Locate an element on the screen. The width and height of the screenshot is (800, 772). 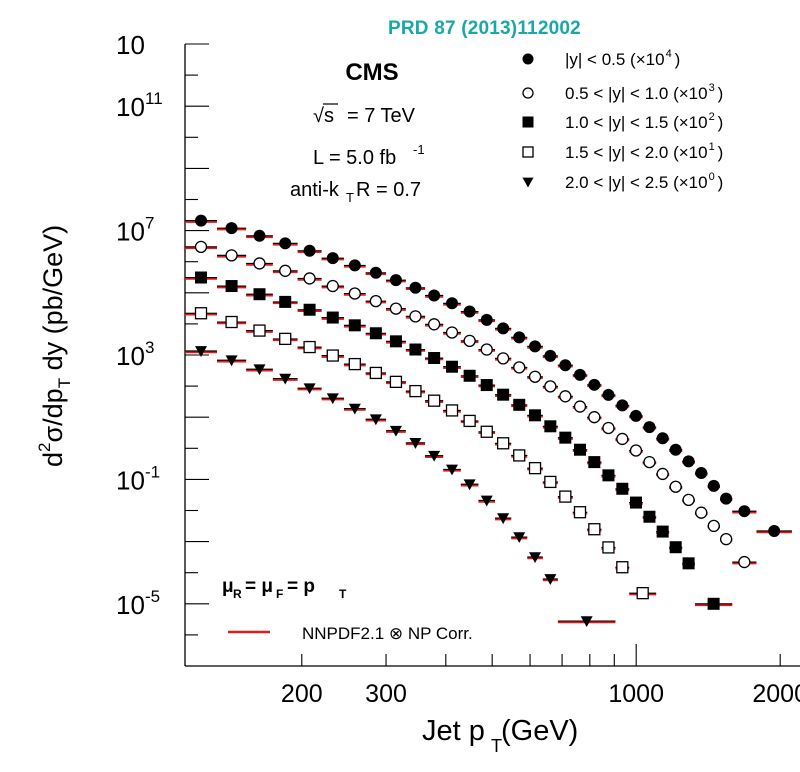
legend-exp: 4 is located at coordinates (669, 54).